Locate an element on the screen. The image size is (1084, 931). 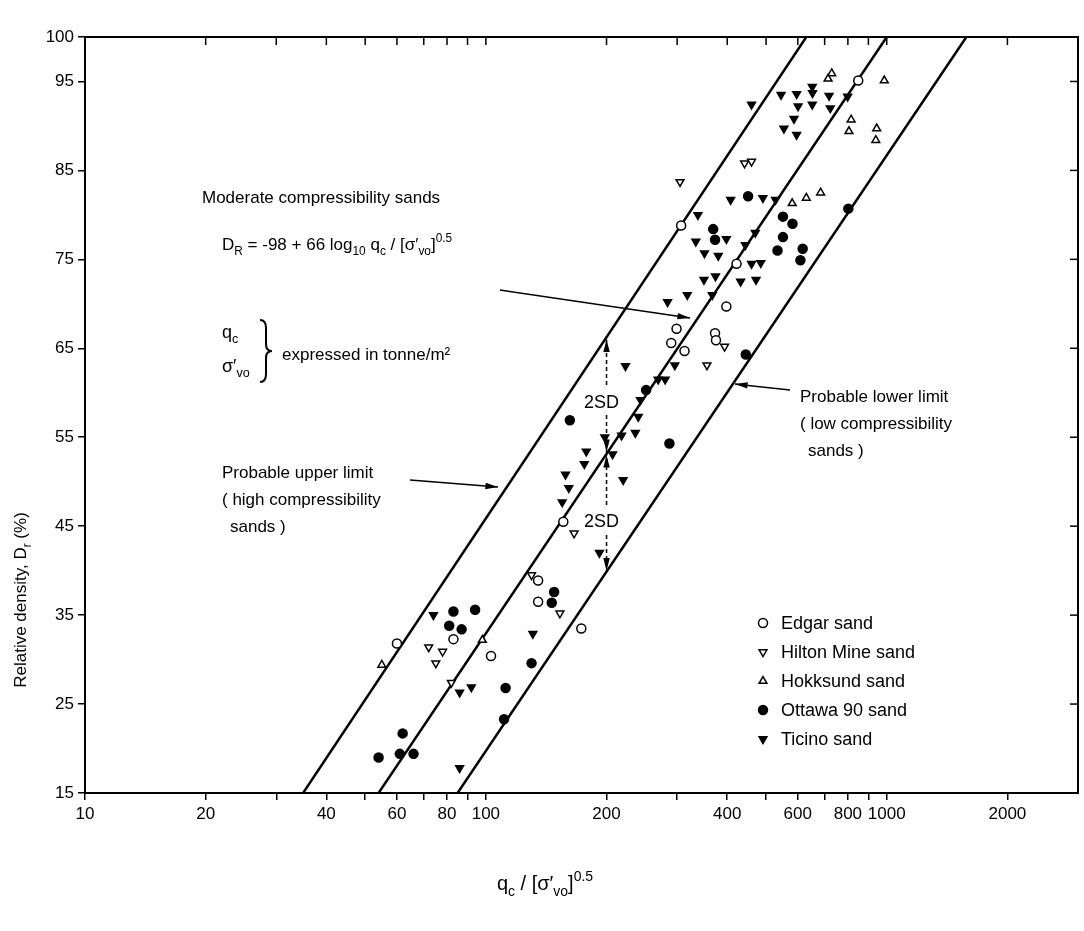
y-tick-label: 35 is located at coordinates (64, 614).